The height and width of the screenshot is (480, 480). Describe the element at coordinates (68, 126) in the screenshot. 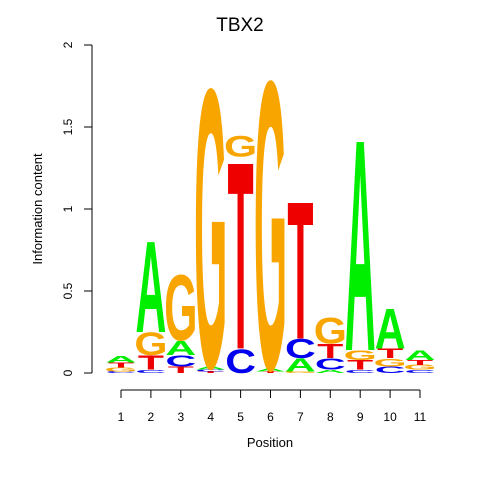

I see `y-tick-label: 1.5` at that location.